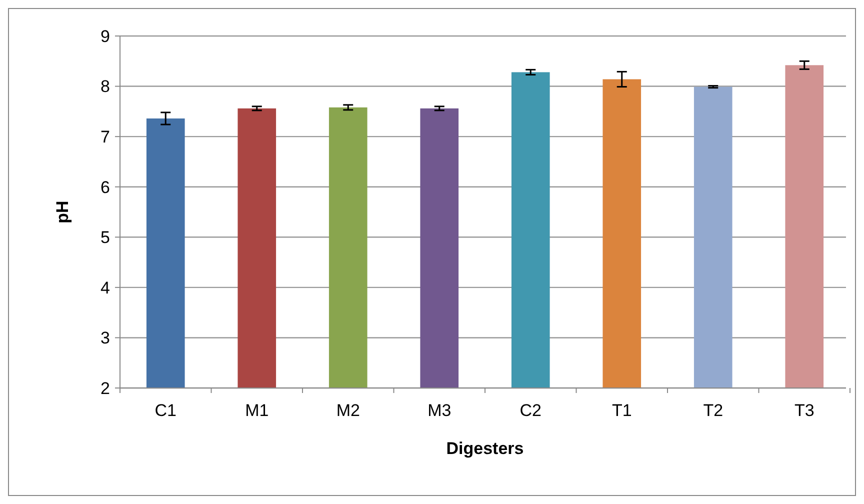 Image resolution: width=864 pixels, height=504 pixels. What do you see at coordinates (165, 410) in the screenshot?
I see `x-tick-label: C1` at bounding box center [165, 410].